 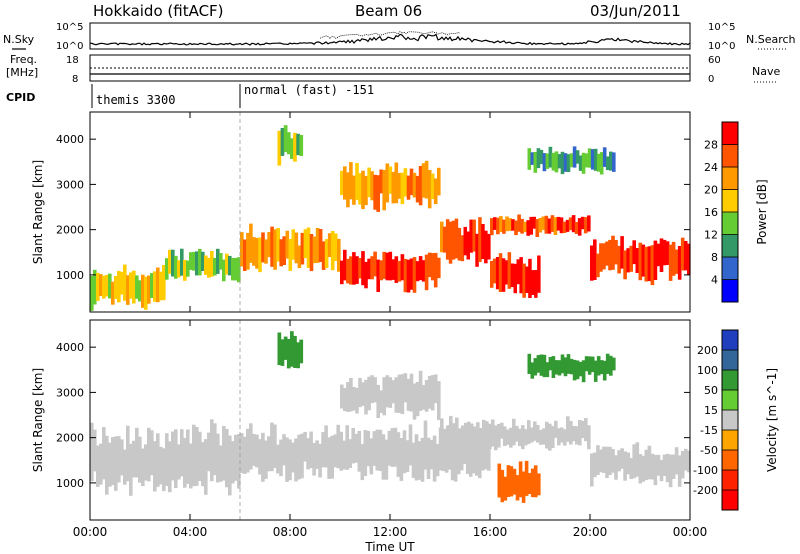 What do you see at coordinates (72, 60) in the screenshot?
I see `freq-tick-top: 18` at bounding box center [72, 60].